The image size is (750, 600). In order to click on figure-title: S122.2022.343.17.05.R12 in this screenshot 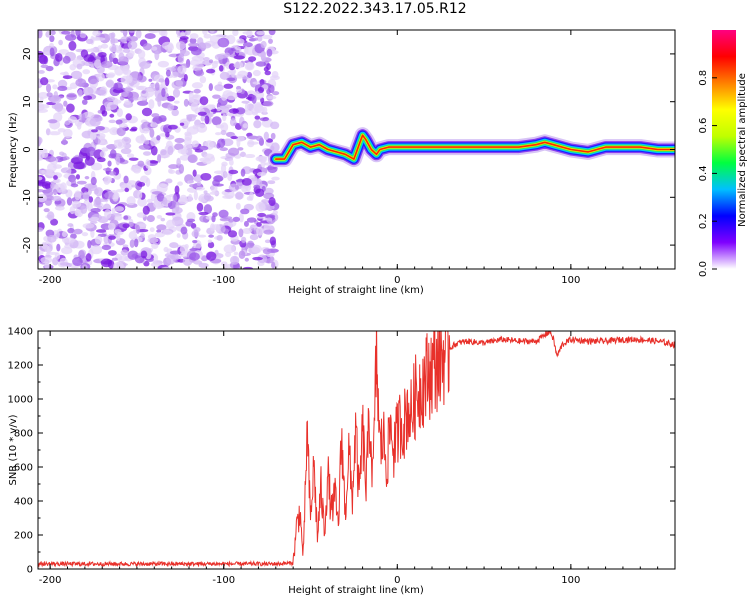, I will do `click(375, 9)`.